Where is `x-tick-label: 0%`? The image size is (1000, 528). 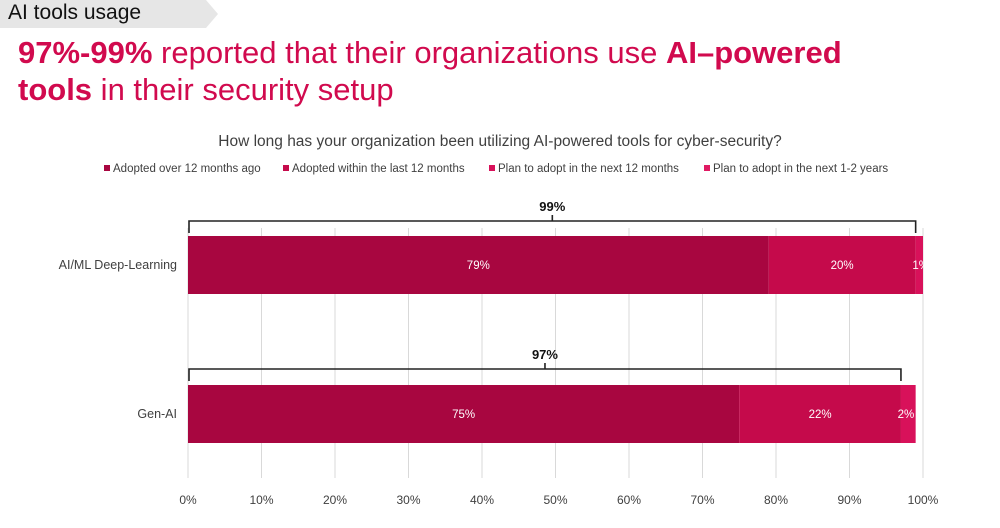 x-tick-label: 0% is located at coordinates (188, 500).